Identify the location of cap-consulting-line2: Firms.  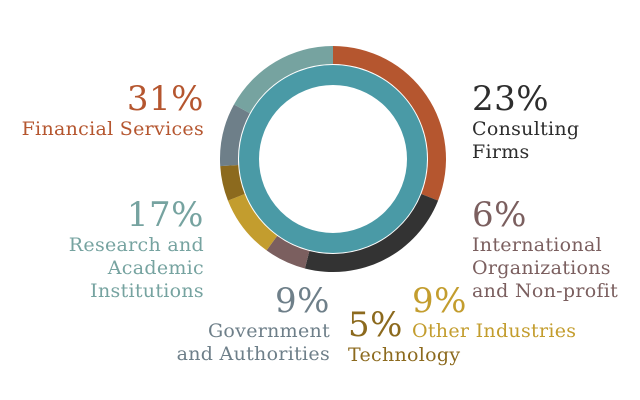
(501, 152).